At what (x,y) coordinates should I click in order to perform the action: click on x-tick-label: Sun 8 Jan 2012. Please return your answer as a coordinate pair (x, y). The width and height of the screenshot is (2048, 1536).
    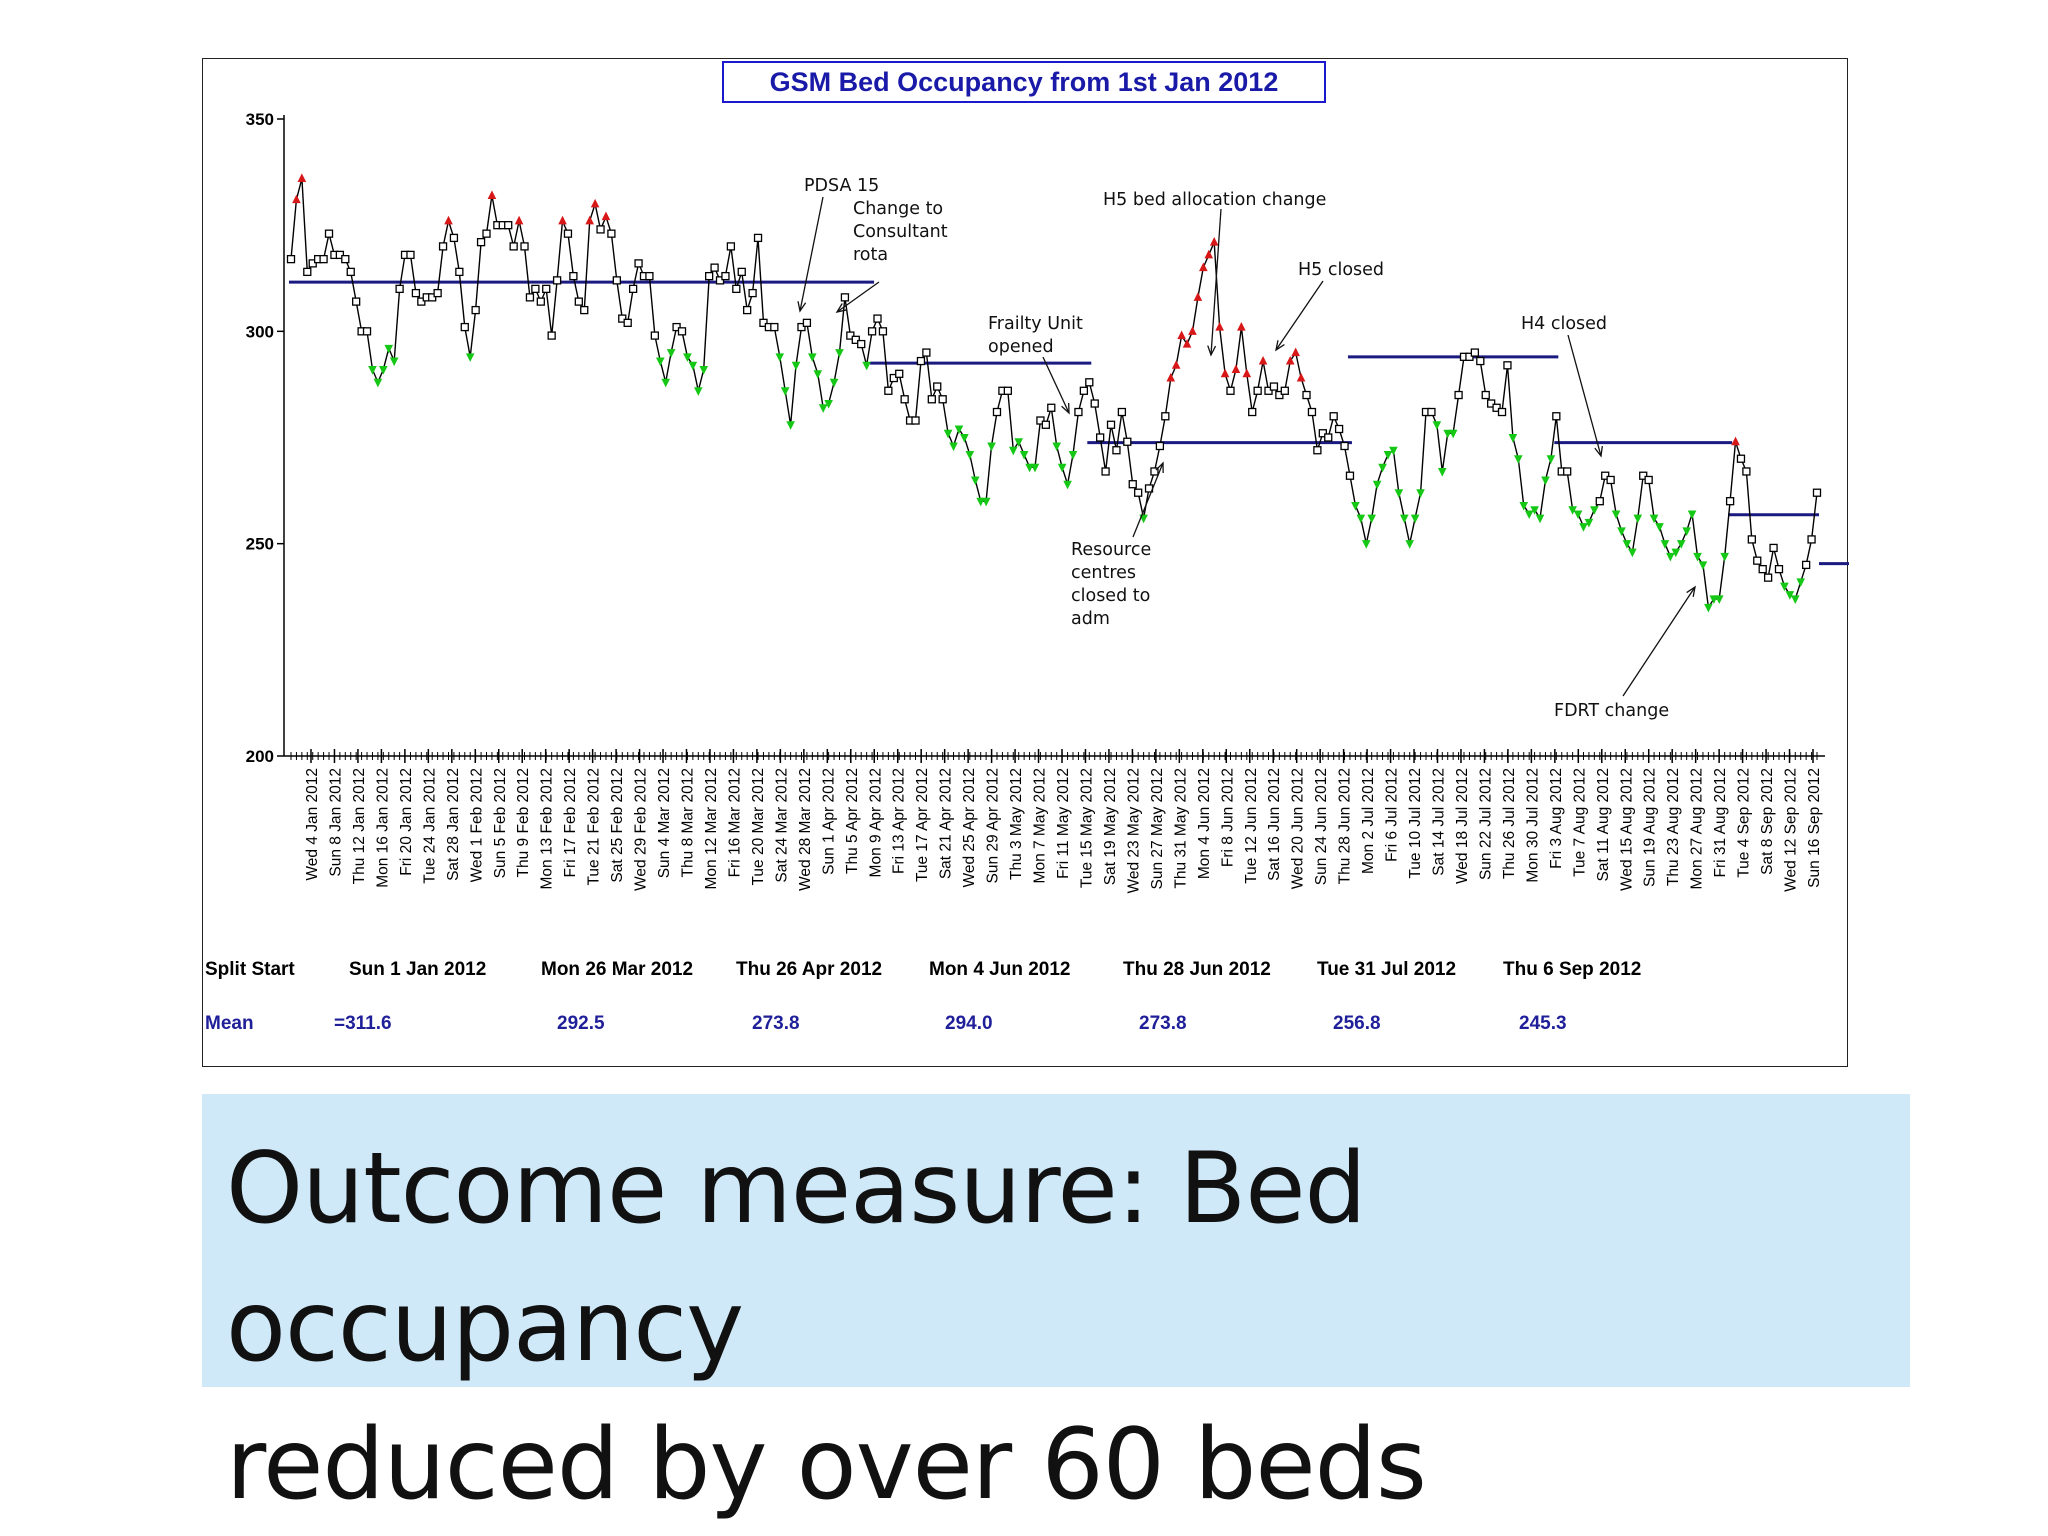
    Looking at the image, I should click on (335, 822).